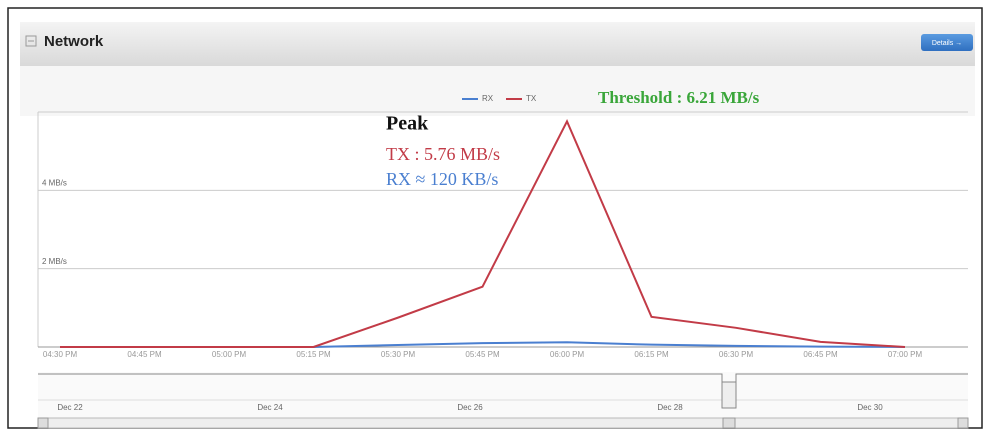 This screenshot has height=436, width=990. Describe the element at coordinates (531, 98) in the screenshot. I see `legend-label: TX` at that location.